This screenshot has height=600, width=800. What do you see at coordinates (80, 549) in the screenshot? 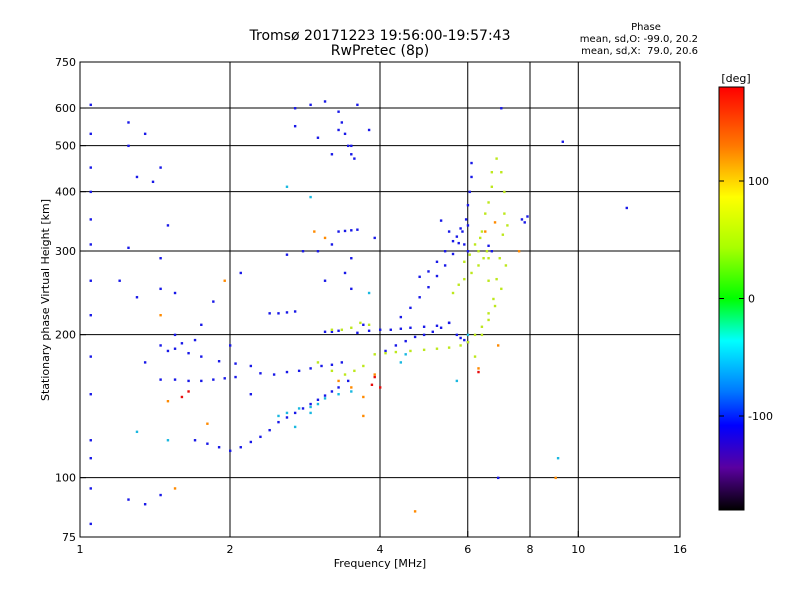
I see `x-tick-label: 1` at bounding box center [80, 549].